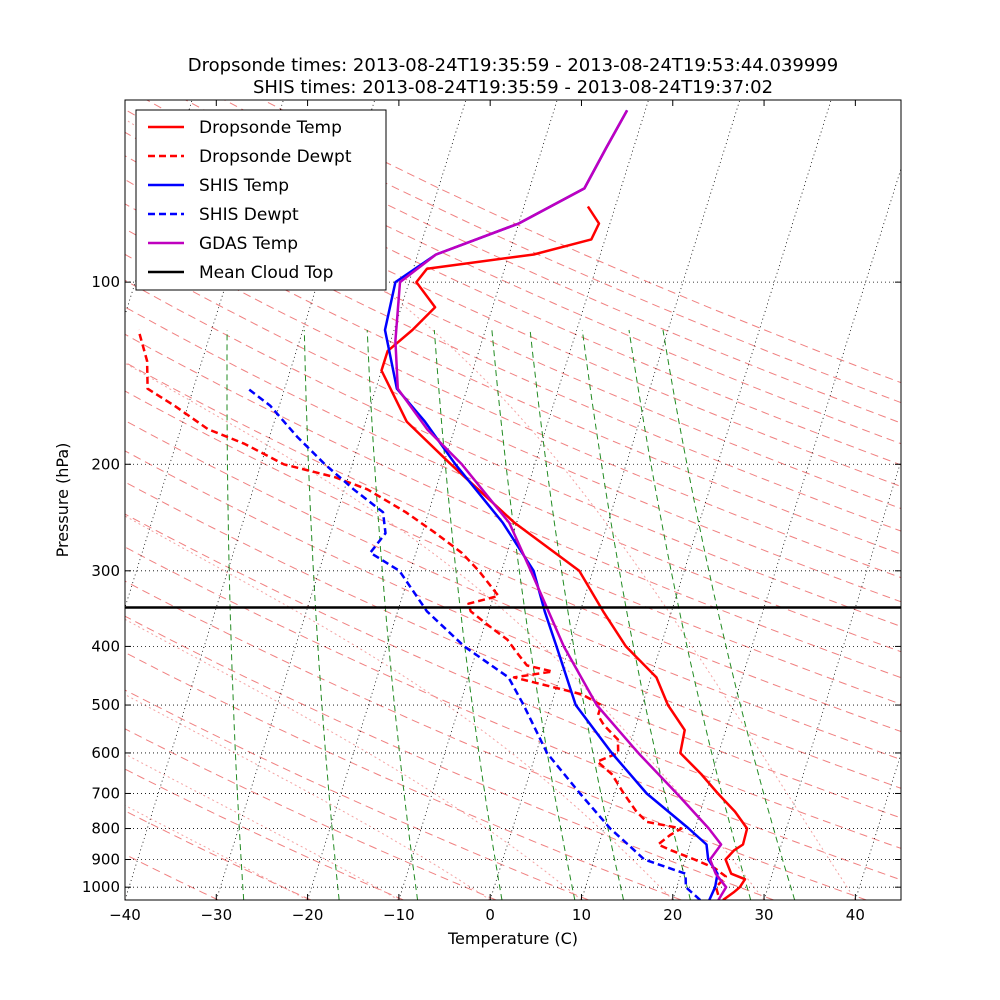 This screenshot has width=1000, height=1000. What do you see at coordinates (105, 646) in the screenshot?
I see `y-tick-label: 400` at bounding box center [105, 646].